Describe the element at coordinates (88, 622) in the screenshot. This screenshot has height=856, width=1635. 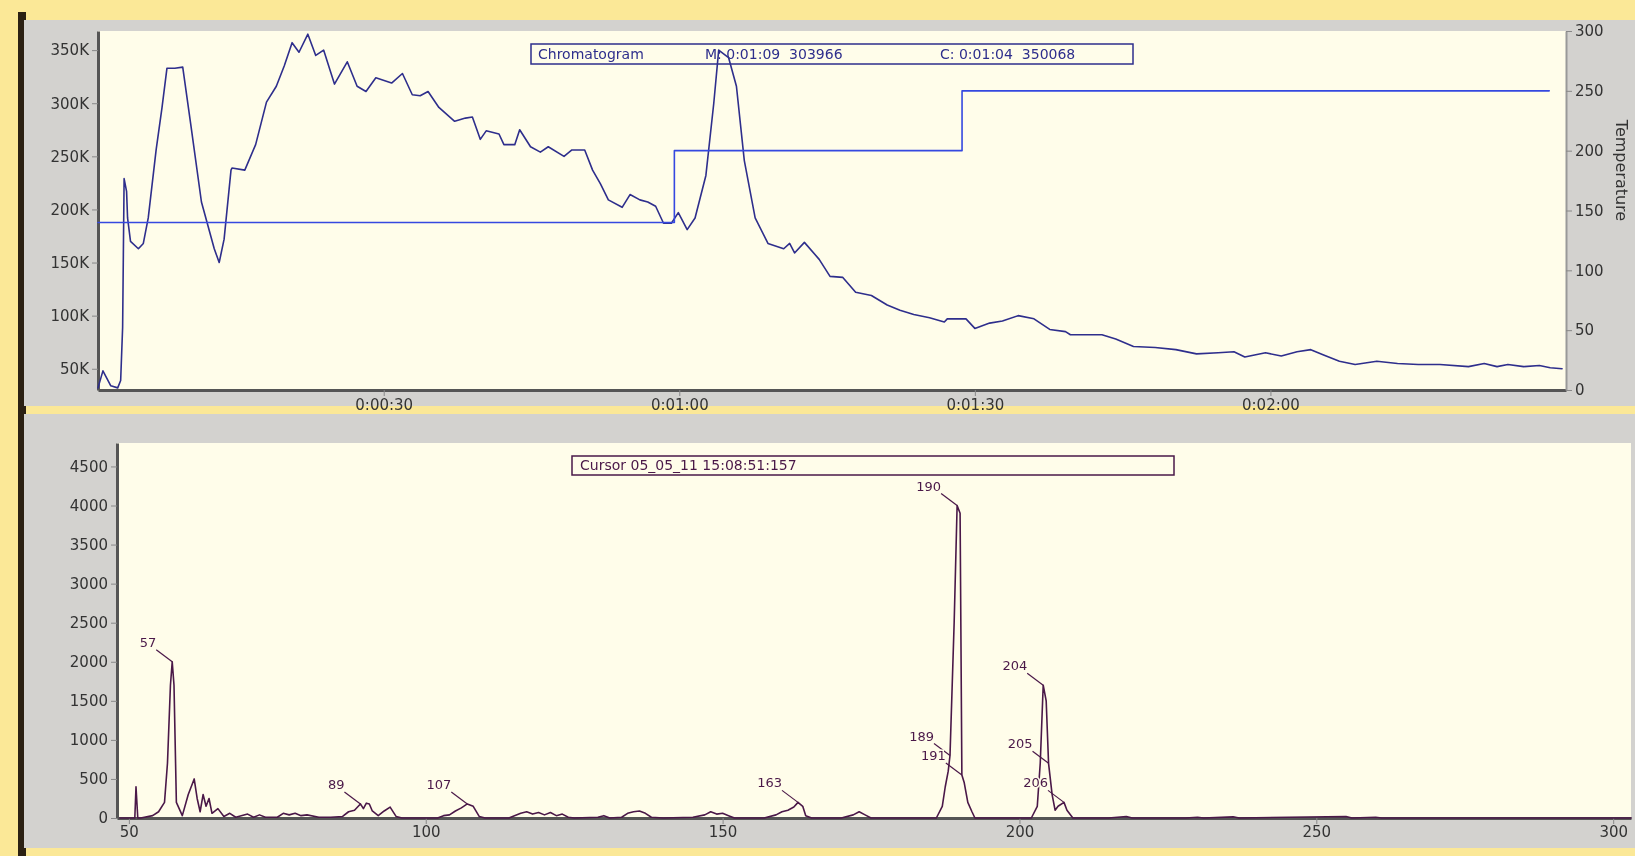
I see `y-tick-label: 2500` at that location.